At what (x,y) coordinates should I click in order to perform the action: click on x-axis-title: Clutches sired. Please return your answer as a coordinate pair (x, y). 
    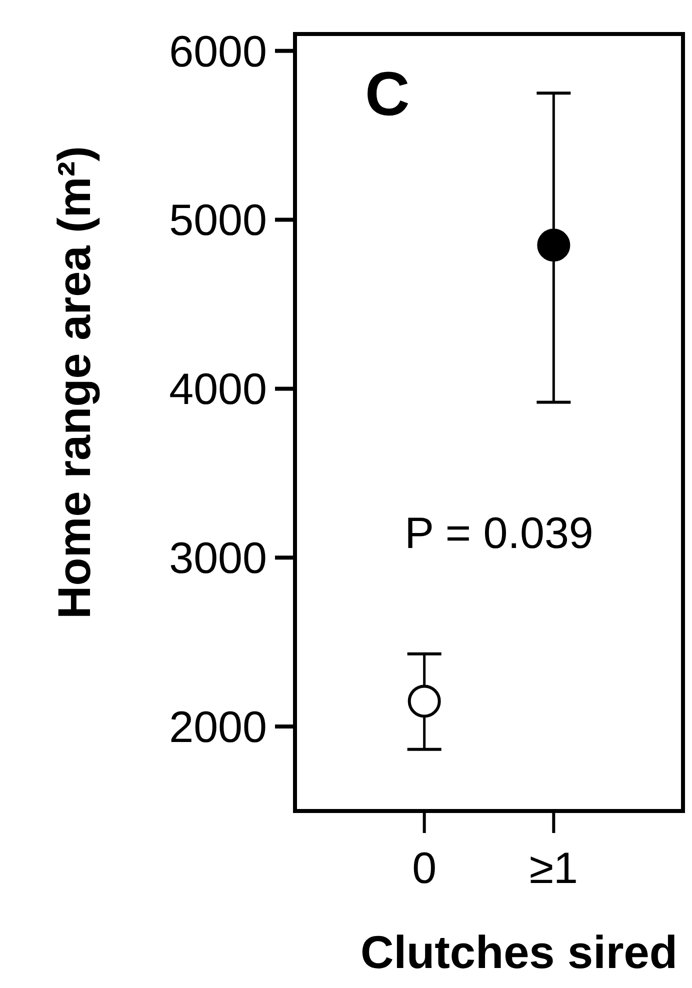
    Looking at the image, I should click on (519, 952).